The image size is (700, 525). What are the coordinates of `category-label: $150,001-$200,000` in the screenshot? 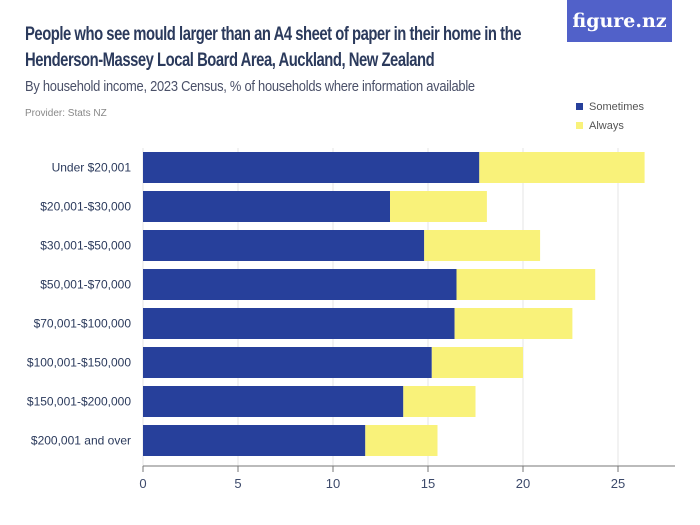 It's located at (79, 402).